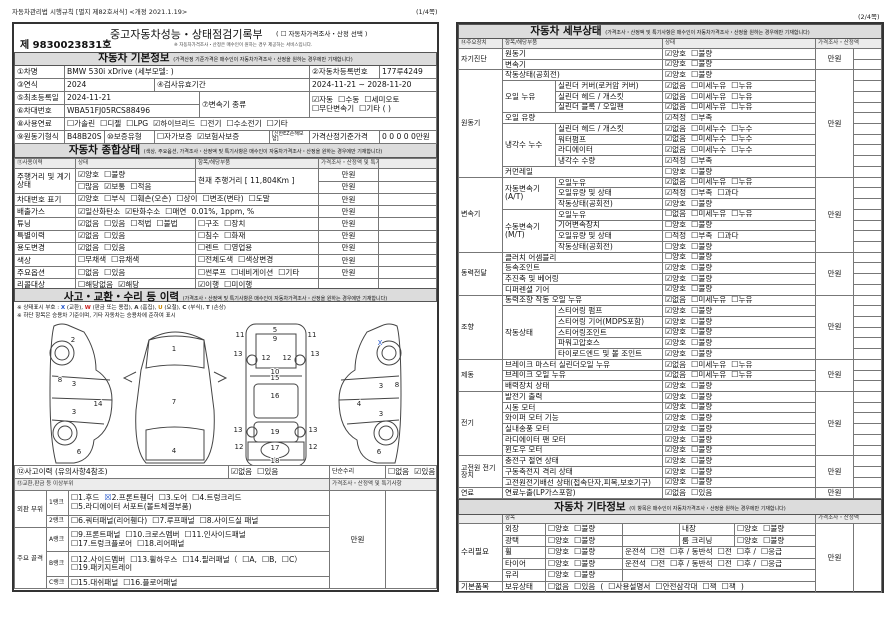 The height and width of the screenshot is (628, 892). I want to click on checkbox-option: ☐A,, so click(249, 559).